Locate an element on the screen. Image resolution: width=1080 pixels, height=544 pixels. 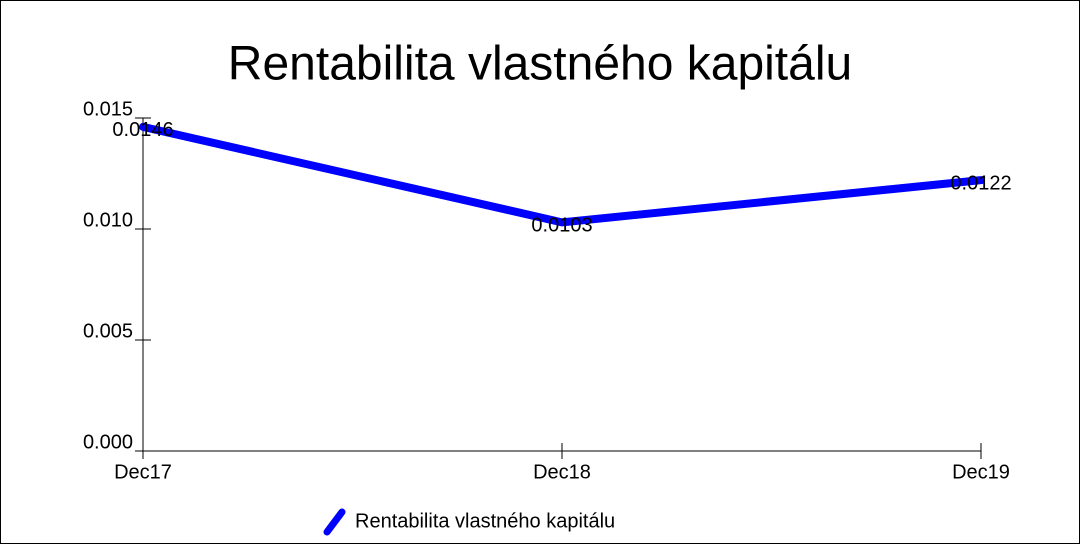
y-tick-label: 0.015 is located at coordinates (108, 109).